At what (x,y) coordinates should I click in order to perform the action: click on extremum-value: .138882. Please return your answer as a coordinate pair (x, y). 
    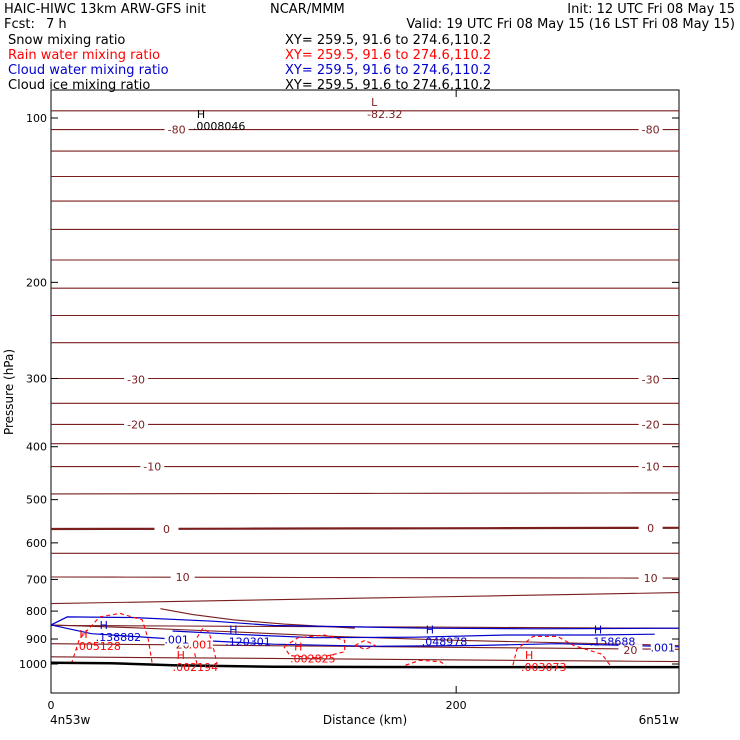
    Looking at the image, I should click on (119, 637).